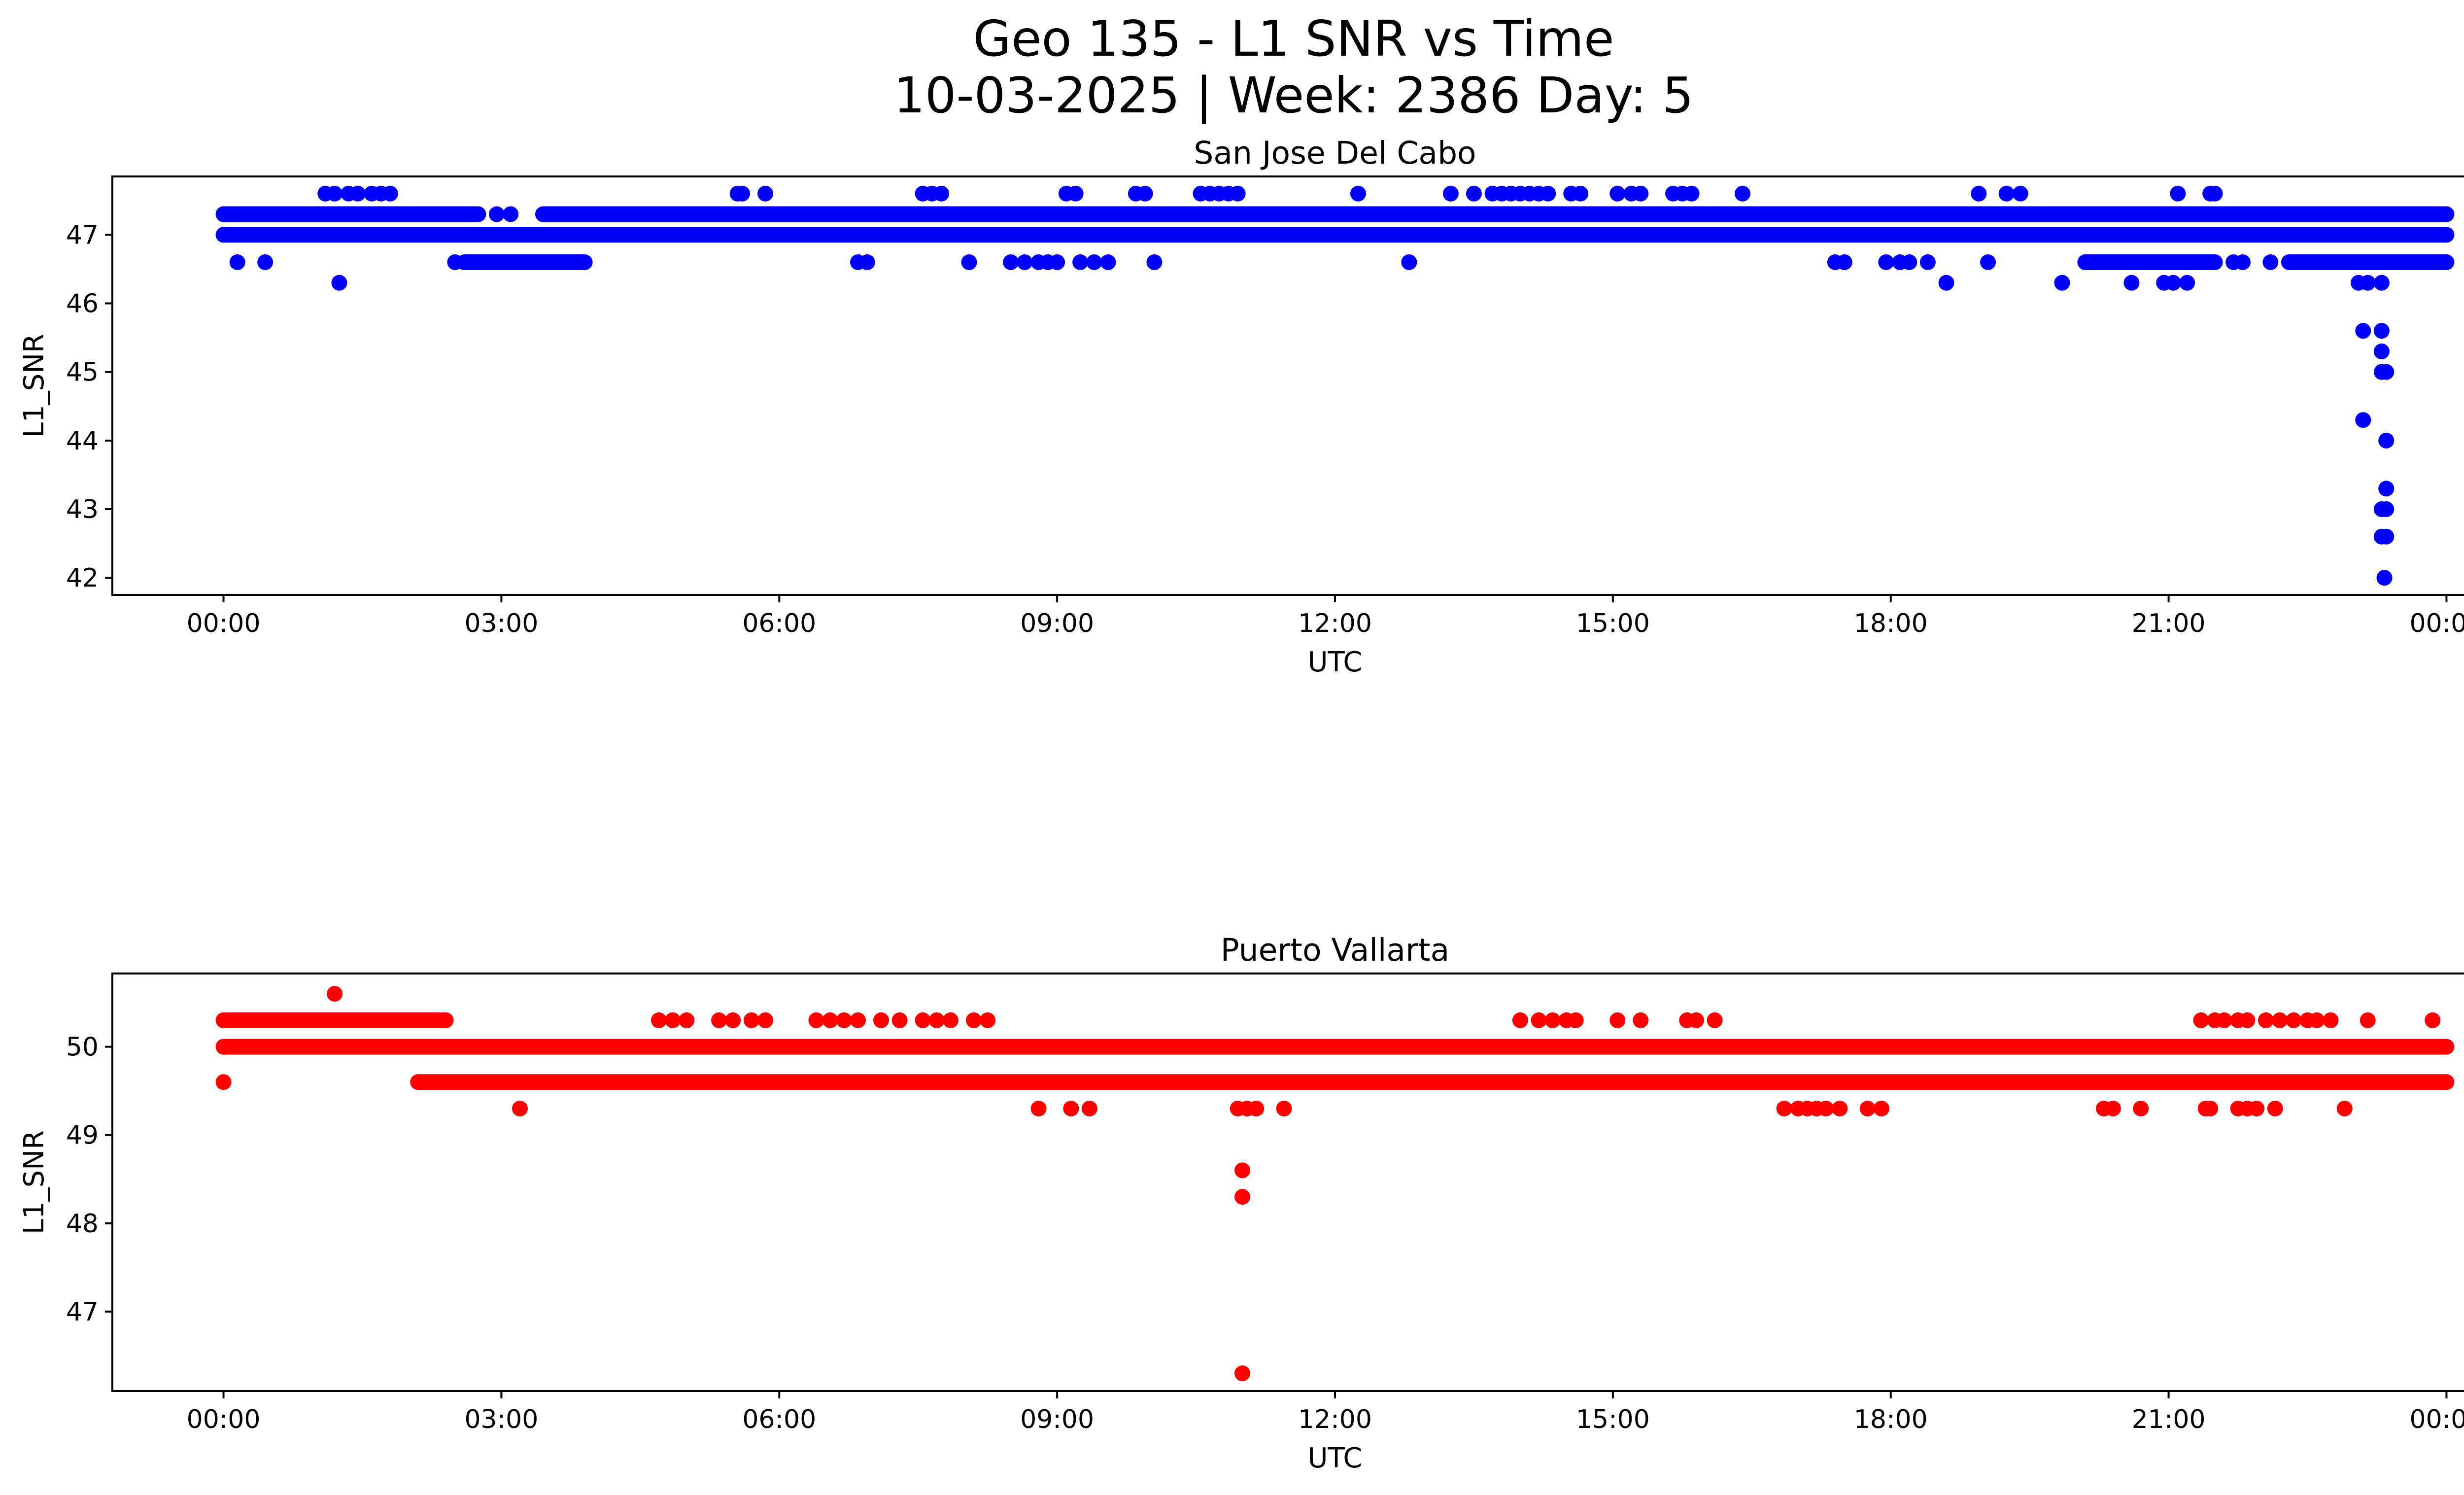 The height and width of the screenshot is (1495, 2464). Describe the element at coordinates (1334, 1458) in the screenshot. I see `puerto-vallarta-x-axis-label: UTC` at that location.